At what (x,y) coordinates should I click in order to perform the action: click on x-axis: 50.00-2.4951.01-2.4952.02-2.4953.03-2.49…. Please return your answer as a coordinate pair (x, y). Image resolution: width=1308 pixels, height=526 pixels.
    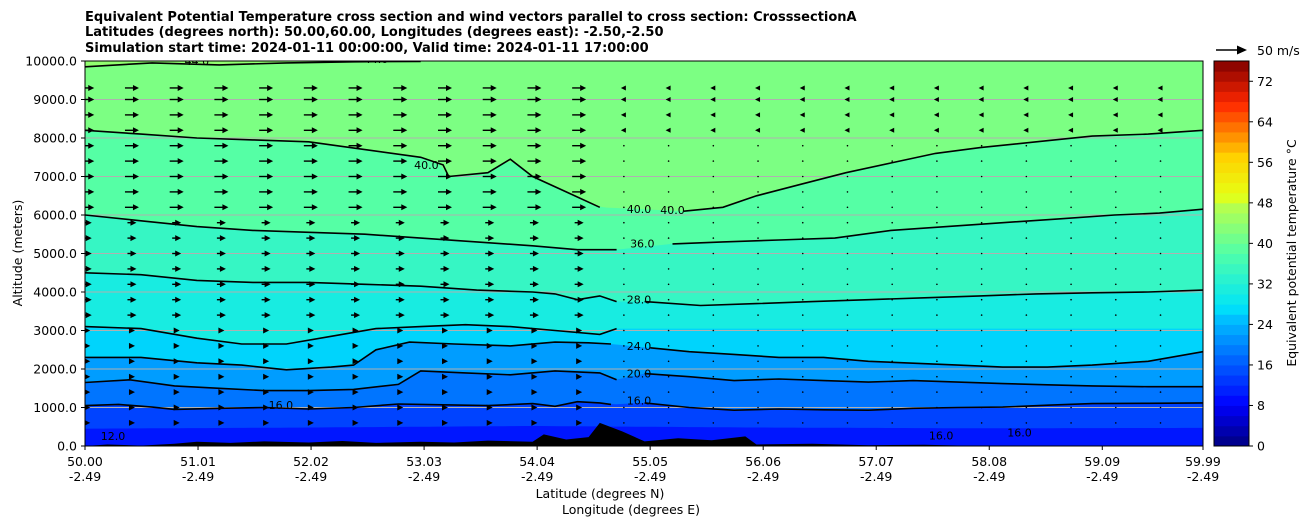
    Looking at the image, I should click on (644, 465).